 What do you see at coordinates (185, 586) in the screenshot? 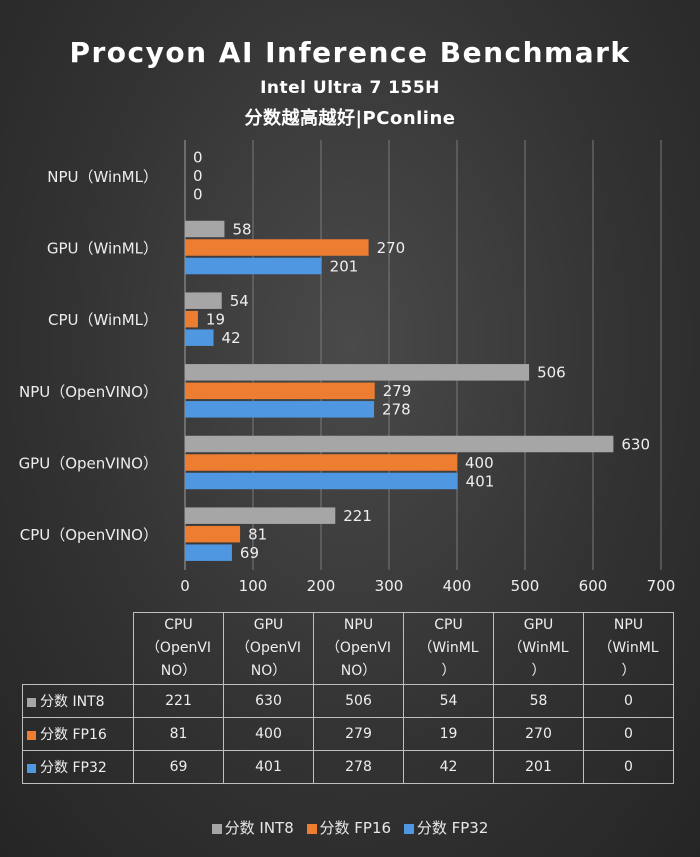
I see `x-tick-label: 0` at bounding box center [185, 586].